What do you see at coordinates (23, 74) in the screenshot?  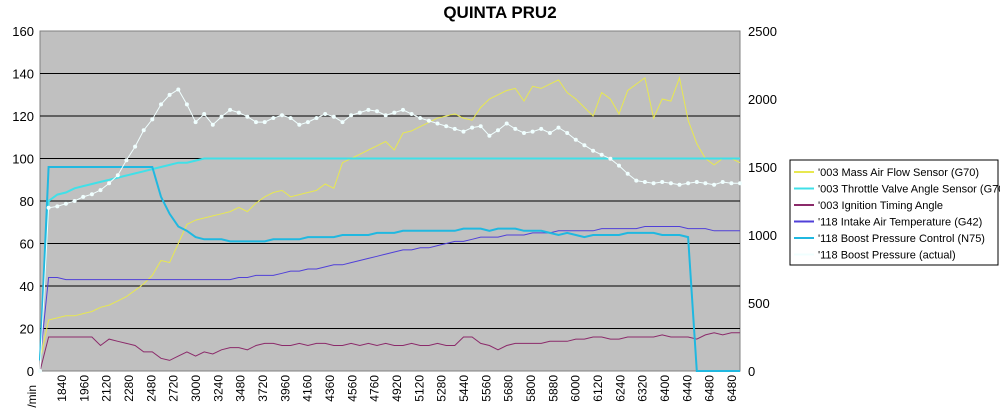 I see `left-axis-tick-label: 140` at bounding box center [23, 74].